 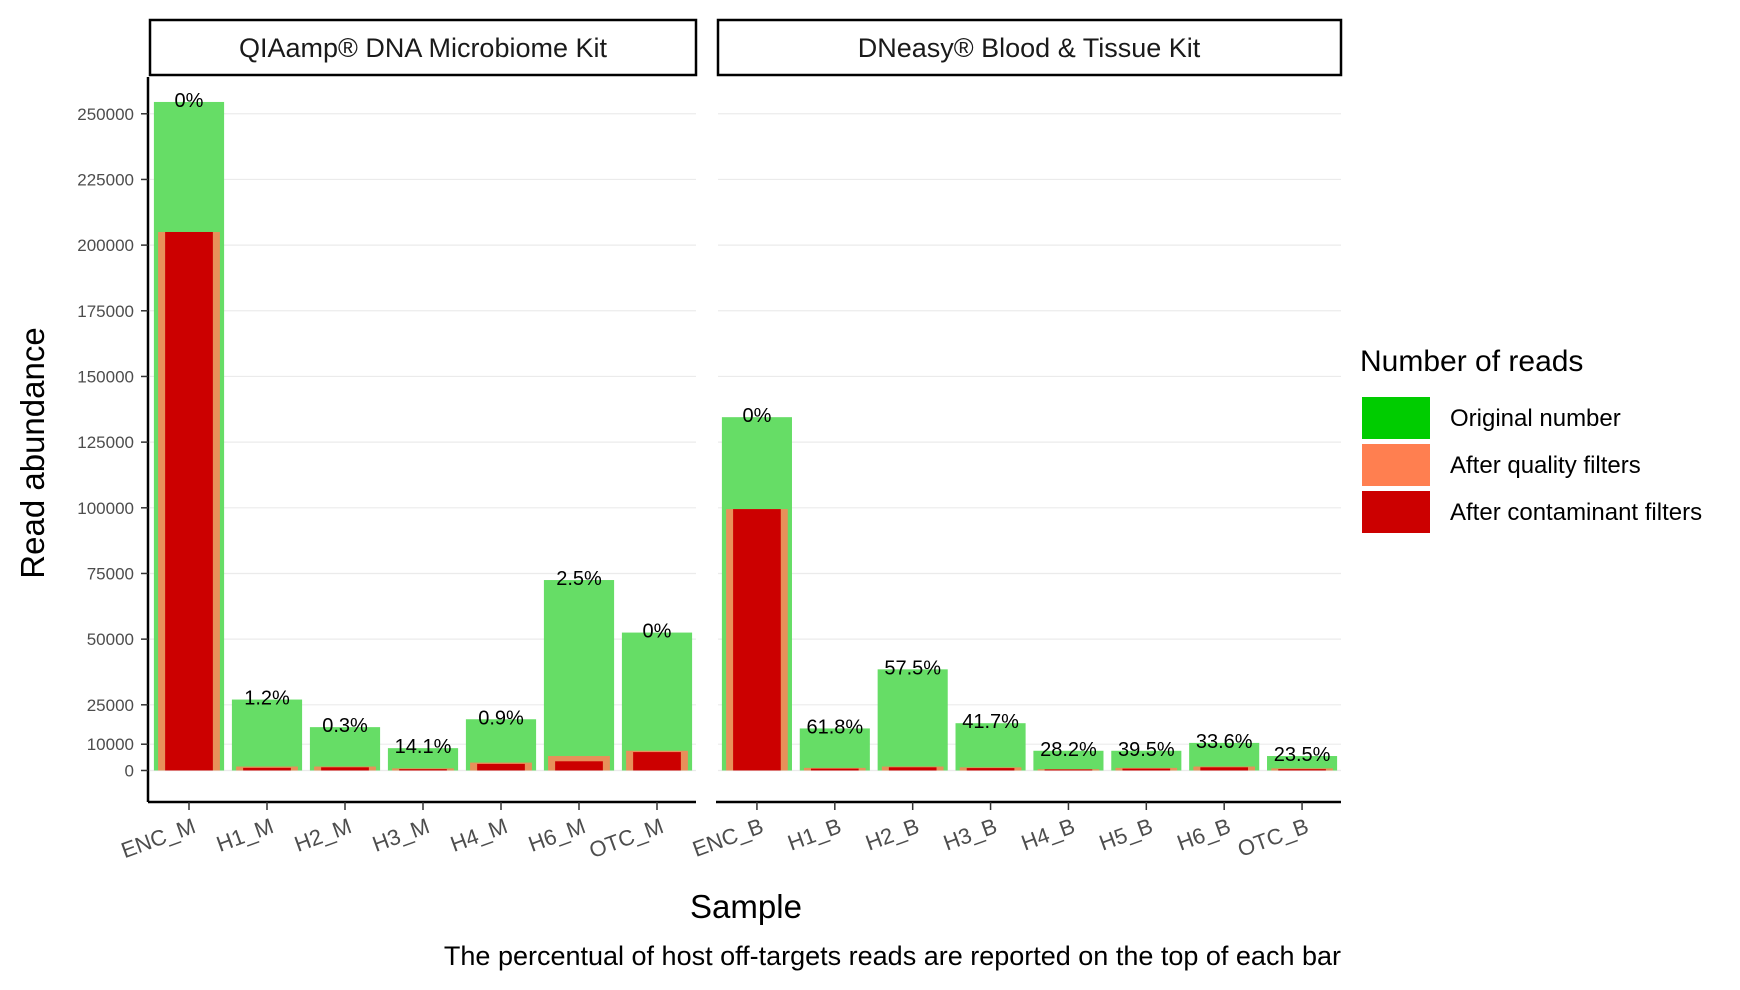 What do you see at coordinates (1535, 418) in the screenshot?
I see `legend-label-0: Original number` at bounding box center [1535, 418].